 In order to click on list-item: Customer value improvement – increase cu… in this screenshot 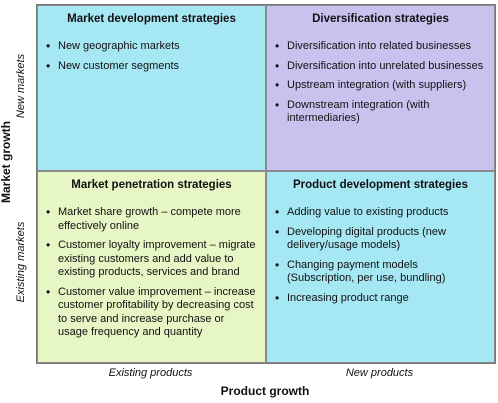, I will do `click(151, 313)`.